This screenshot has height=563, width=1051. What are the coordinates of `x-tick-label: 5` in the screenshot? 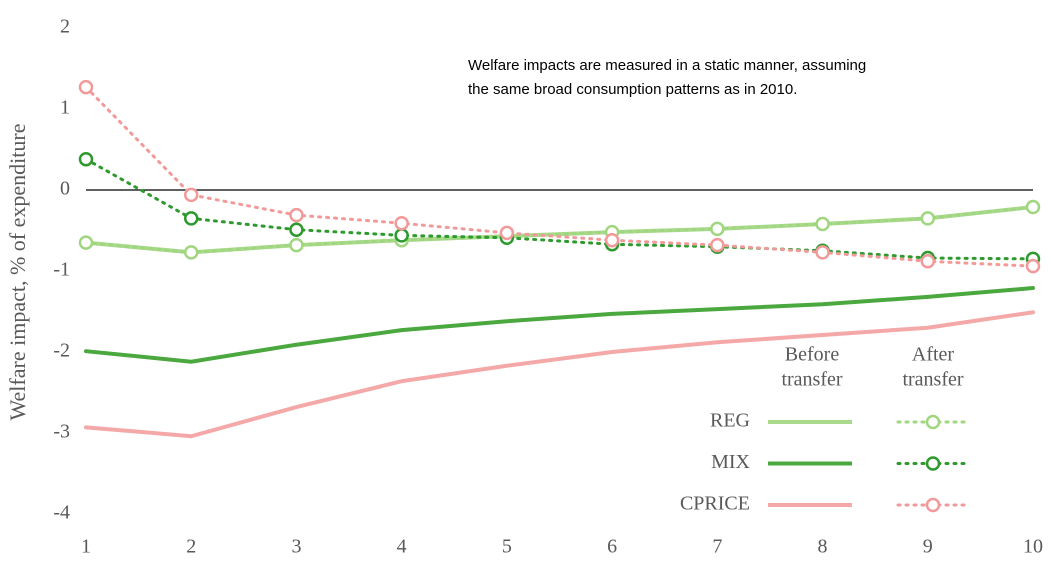 It's located at (507, 547).